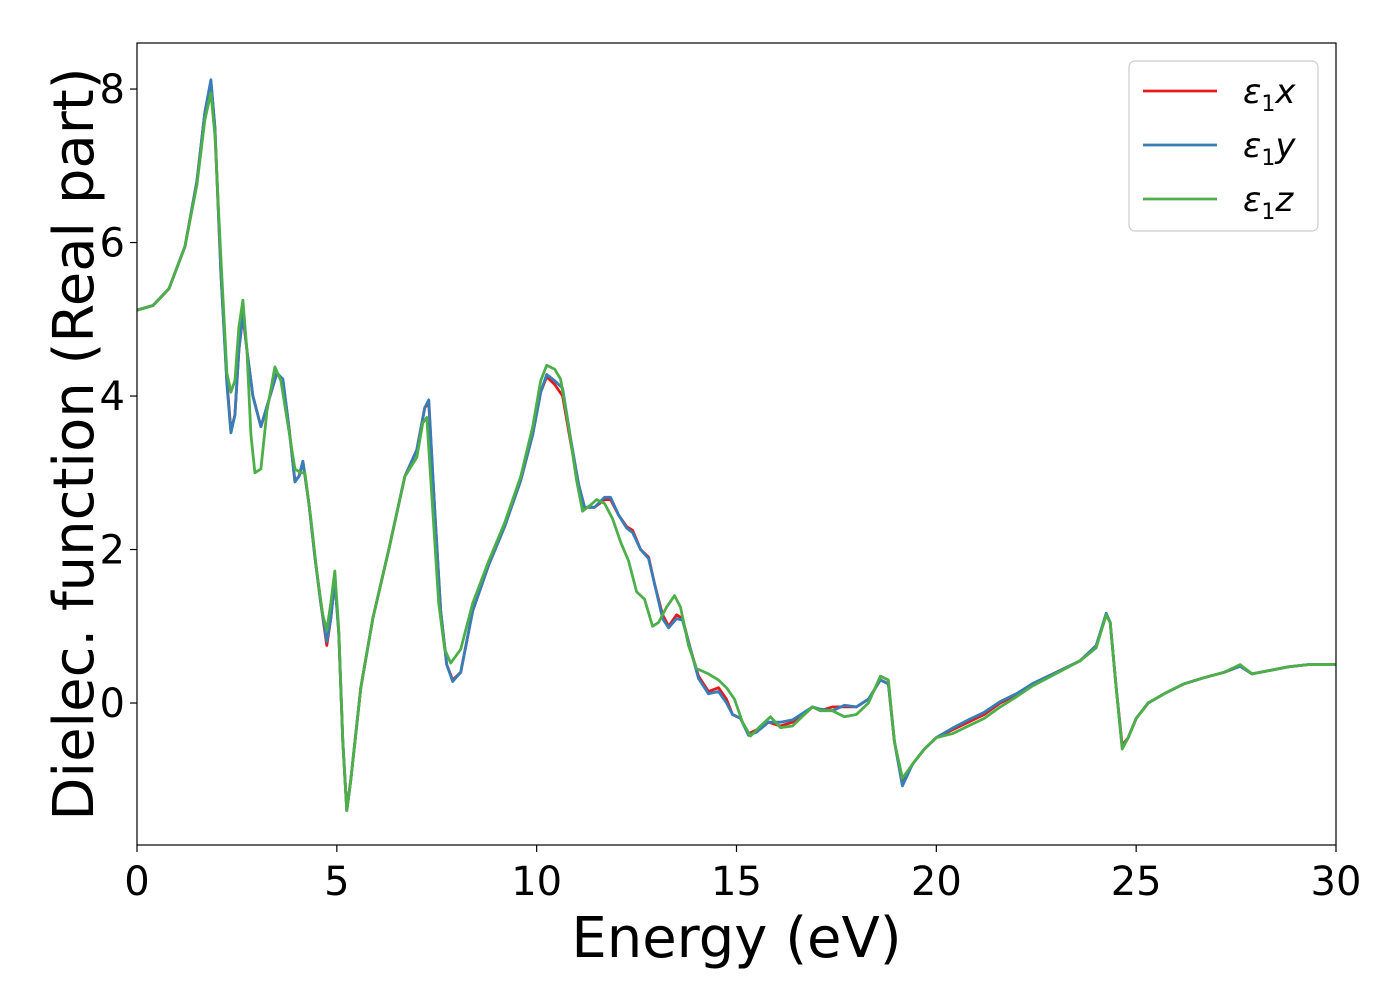 This screenshot has width=1400, height=1000. I want to click on y-tick-label: 2, so click(112, 551).